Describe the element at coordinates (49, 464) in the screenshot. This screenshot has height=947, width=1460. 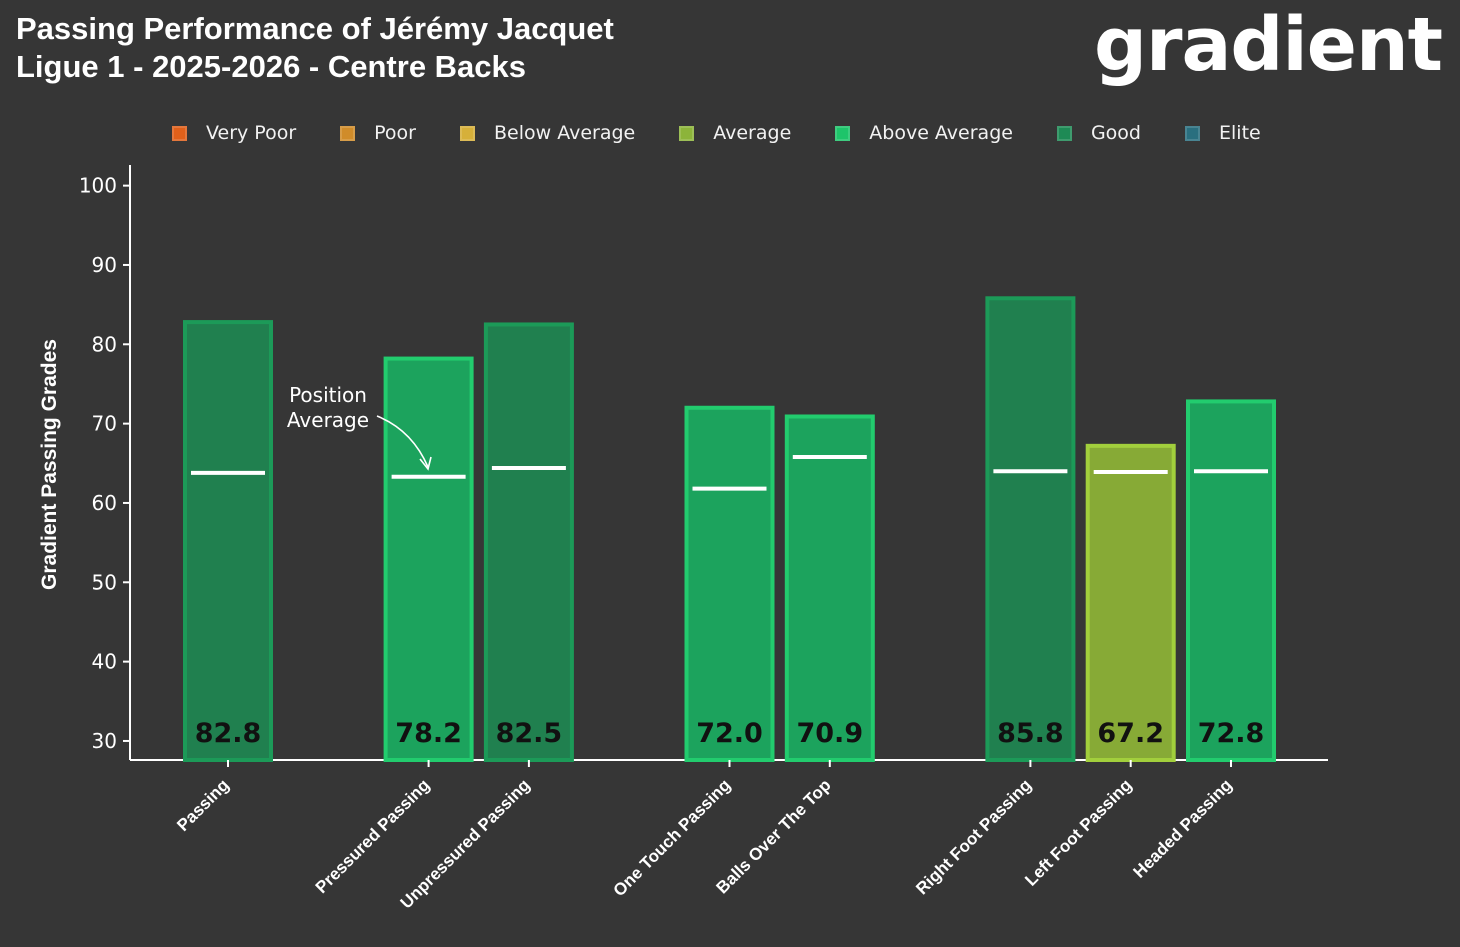
I see `y-axis-label: Gradient Passing Grades` at that location.